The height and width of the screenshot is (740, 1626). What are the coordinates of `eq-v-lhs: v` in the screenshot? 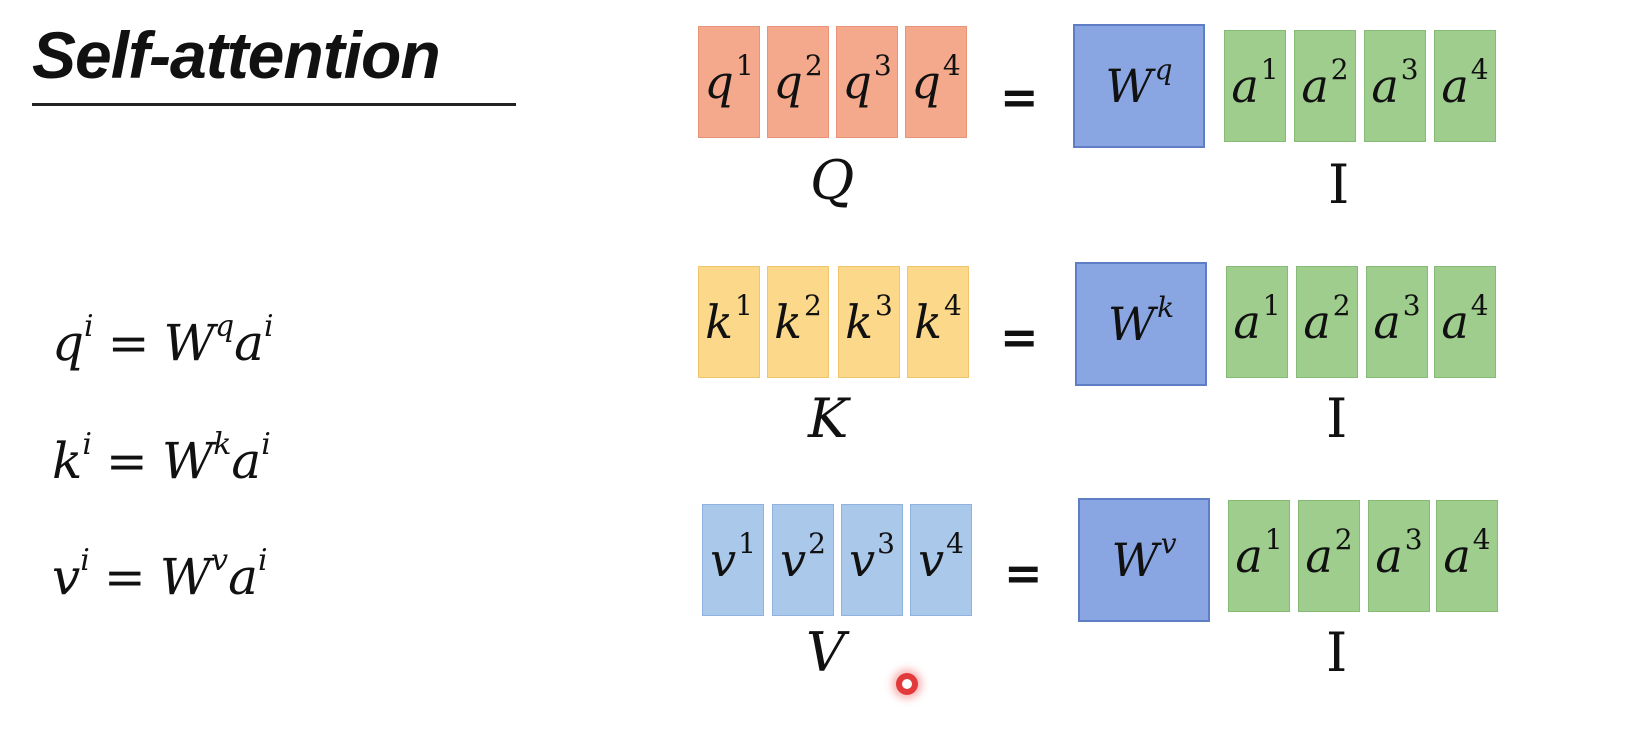 It's located at (66, 577).